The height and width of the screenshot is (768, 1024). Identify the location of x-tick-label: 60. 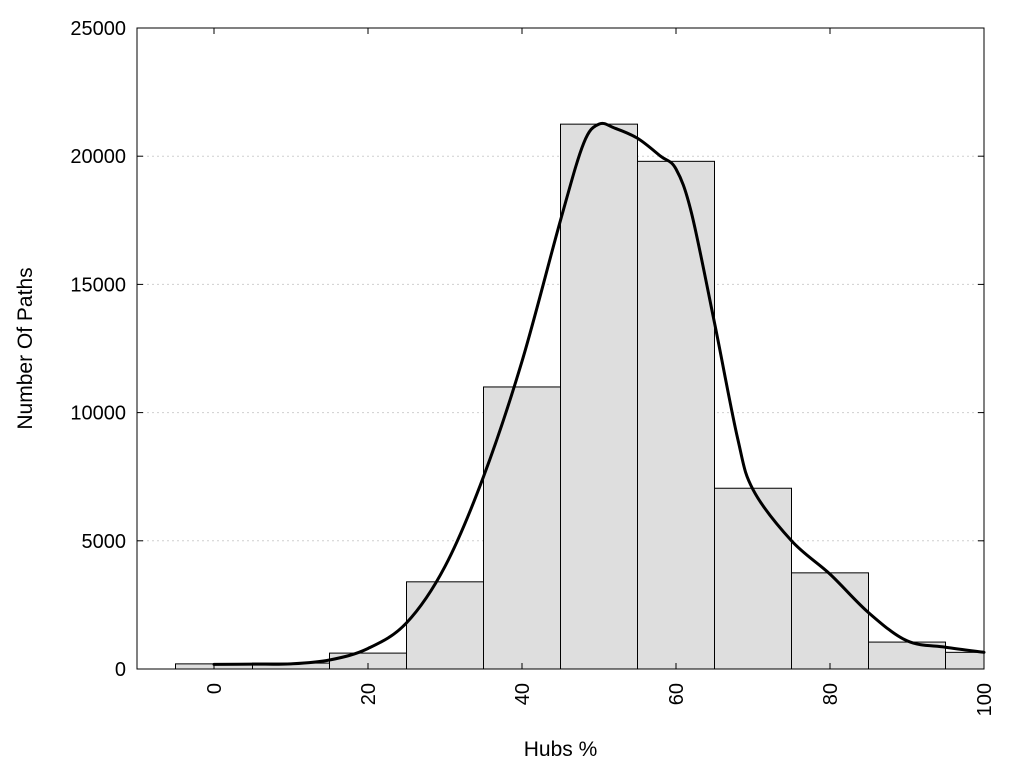
(677, 694).